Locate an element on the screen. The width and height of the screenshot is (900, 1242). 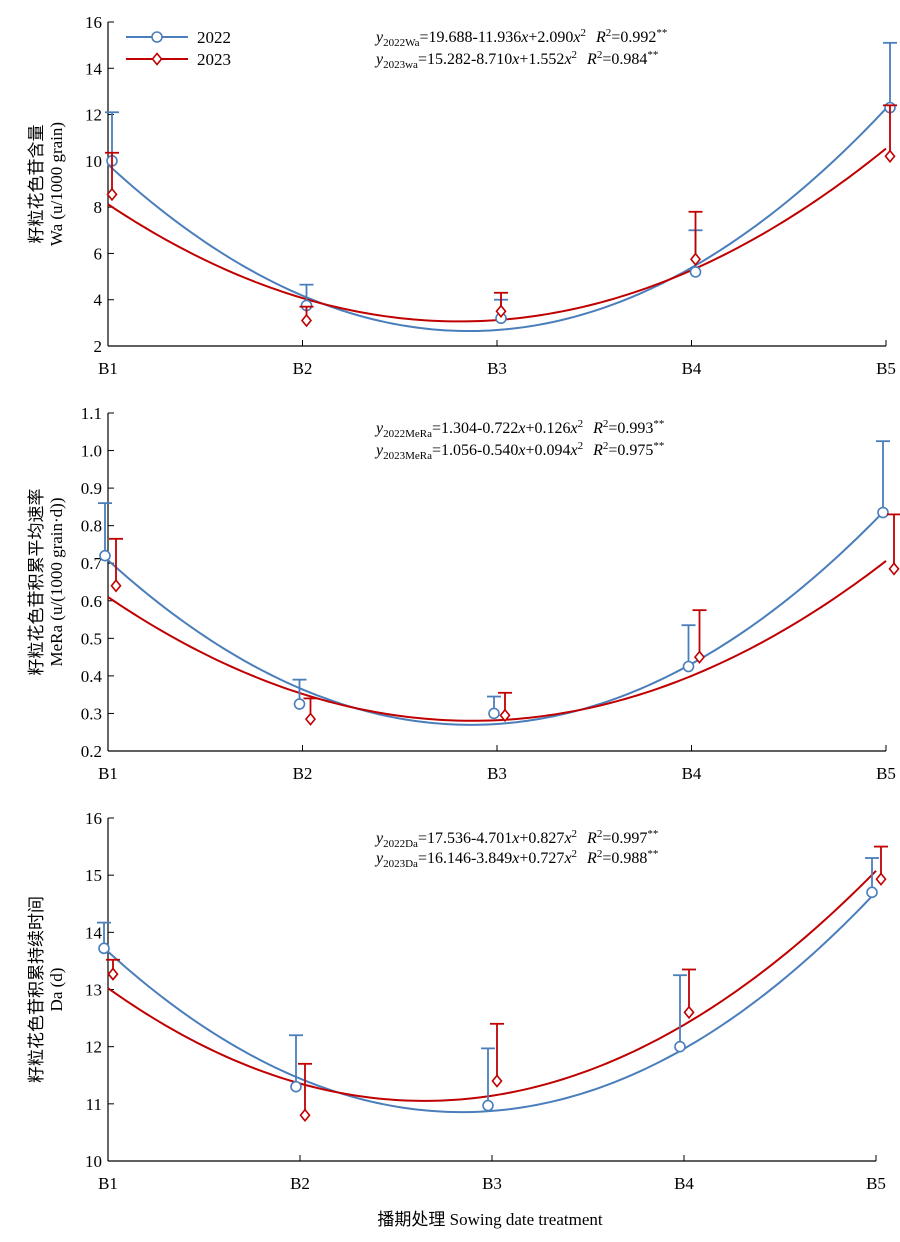
regression-equation: y2023wa=15.282-8.710x+1.552x2 R2=0.984** is located at coordinates (516, 60).